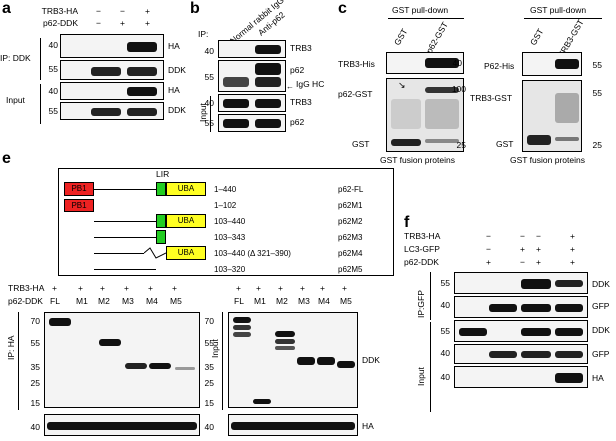 This screenshot has width=616, height=441. What do you see at coordinates (491, 98) in the screenshot?
I see `row-label: TRB3-GST` at bounding box center [491, 98].